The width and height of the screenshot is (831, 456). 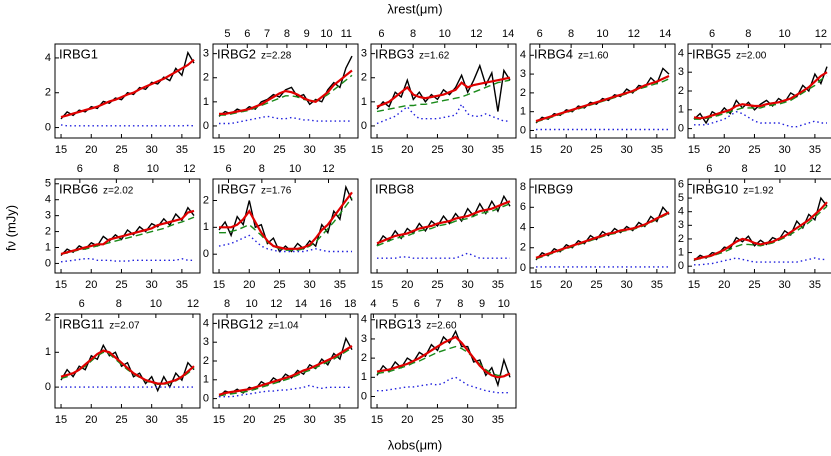 I want to click on x2-tick-label: 18, so click(x=350, y=304).